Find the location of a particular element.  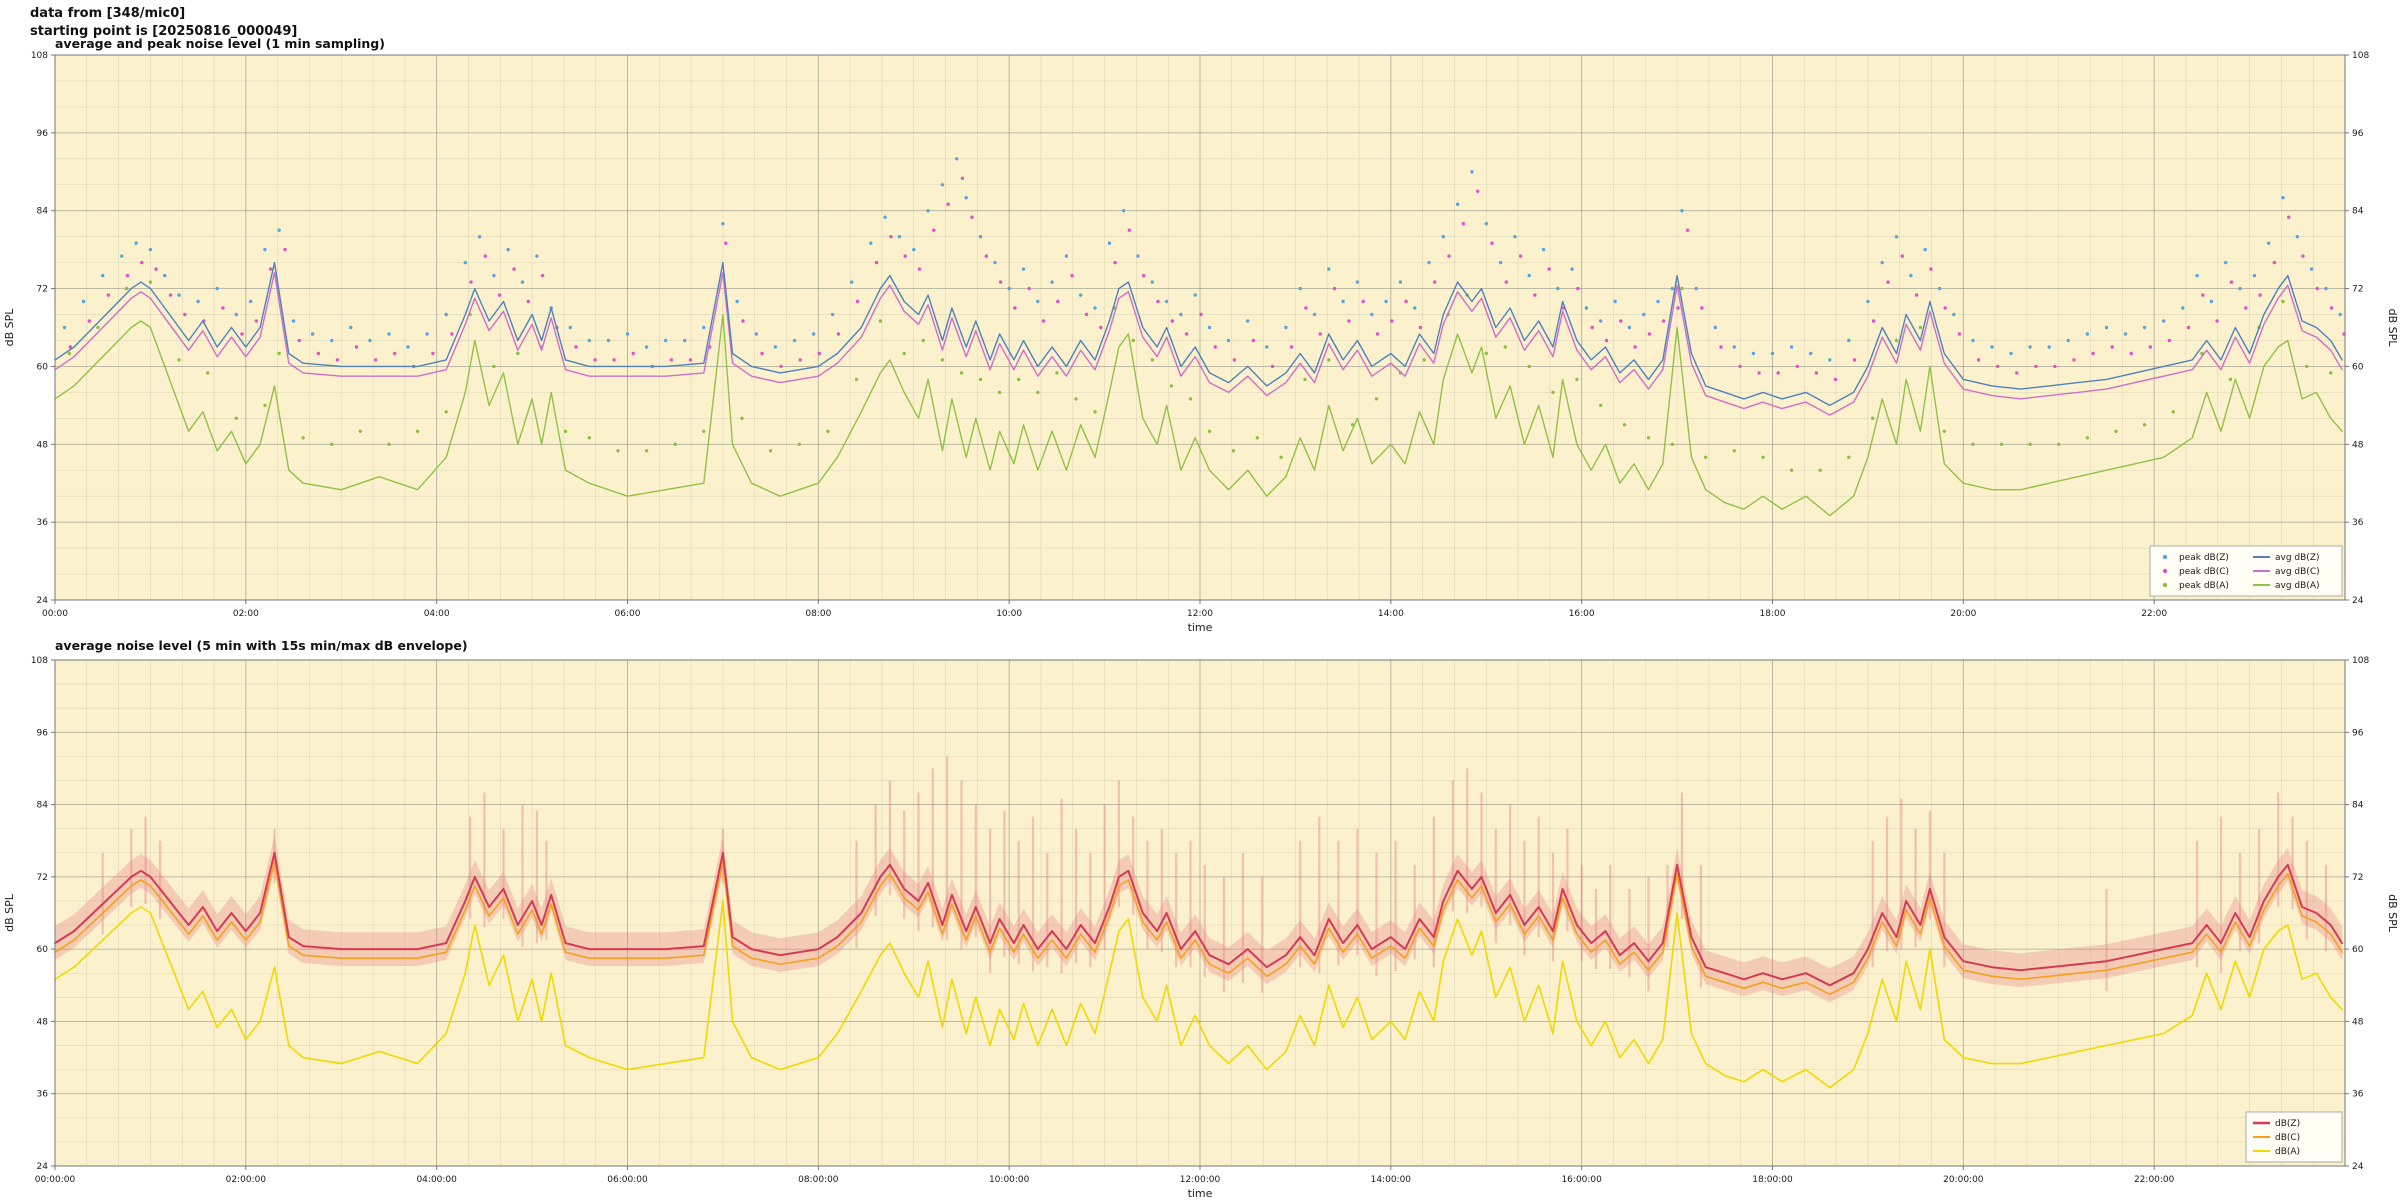

series-line-db-c- is located at coordinates (1198, 928).